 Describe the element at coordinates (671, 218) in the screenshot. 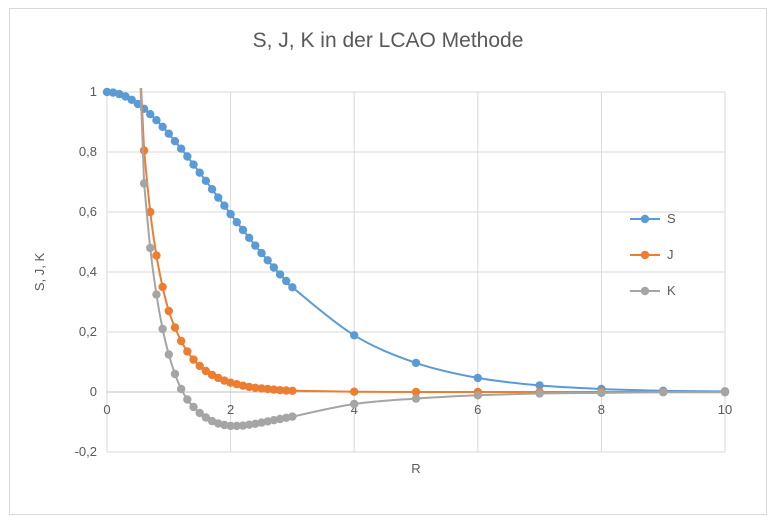

I see `legend-label-S: S` at that location.